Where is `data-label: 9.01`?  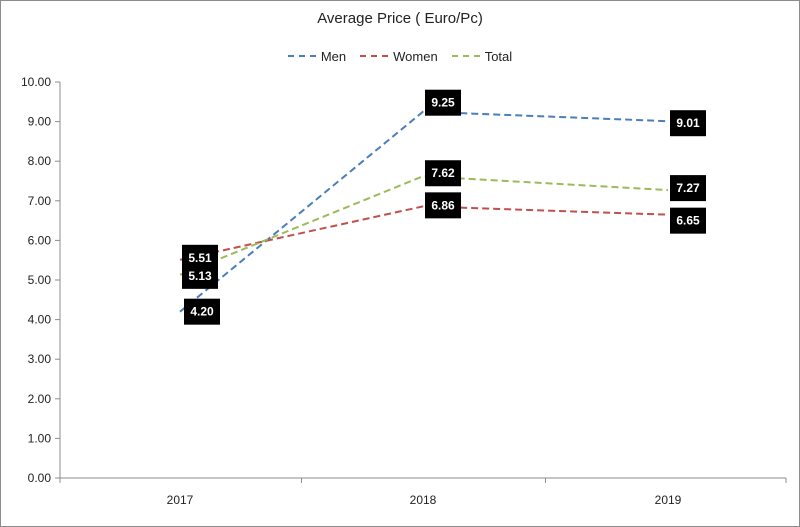
data-label: 9.01 is located at coordinates (688, 123).